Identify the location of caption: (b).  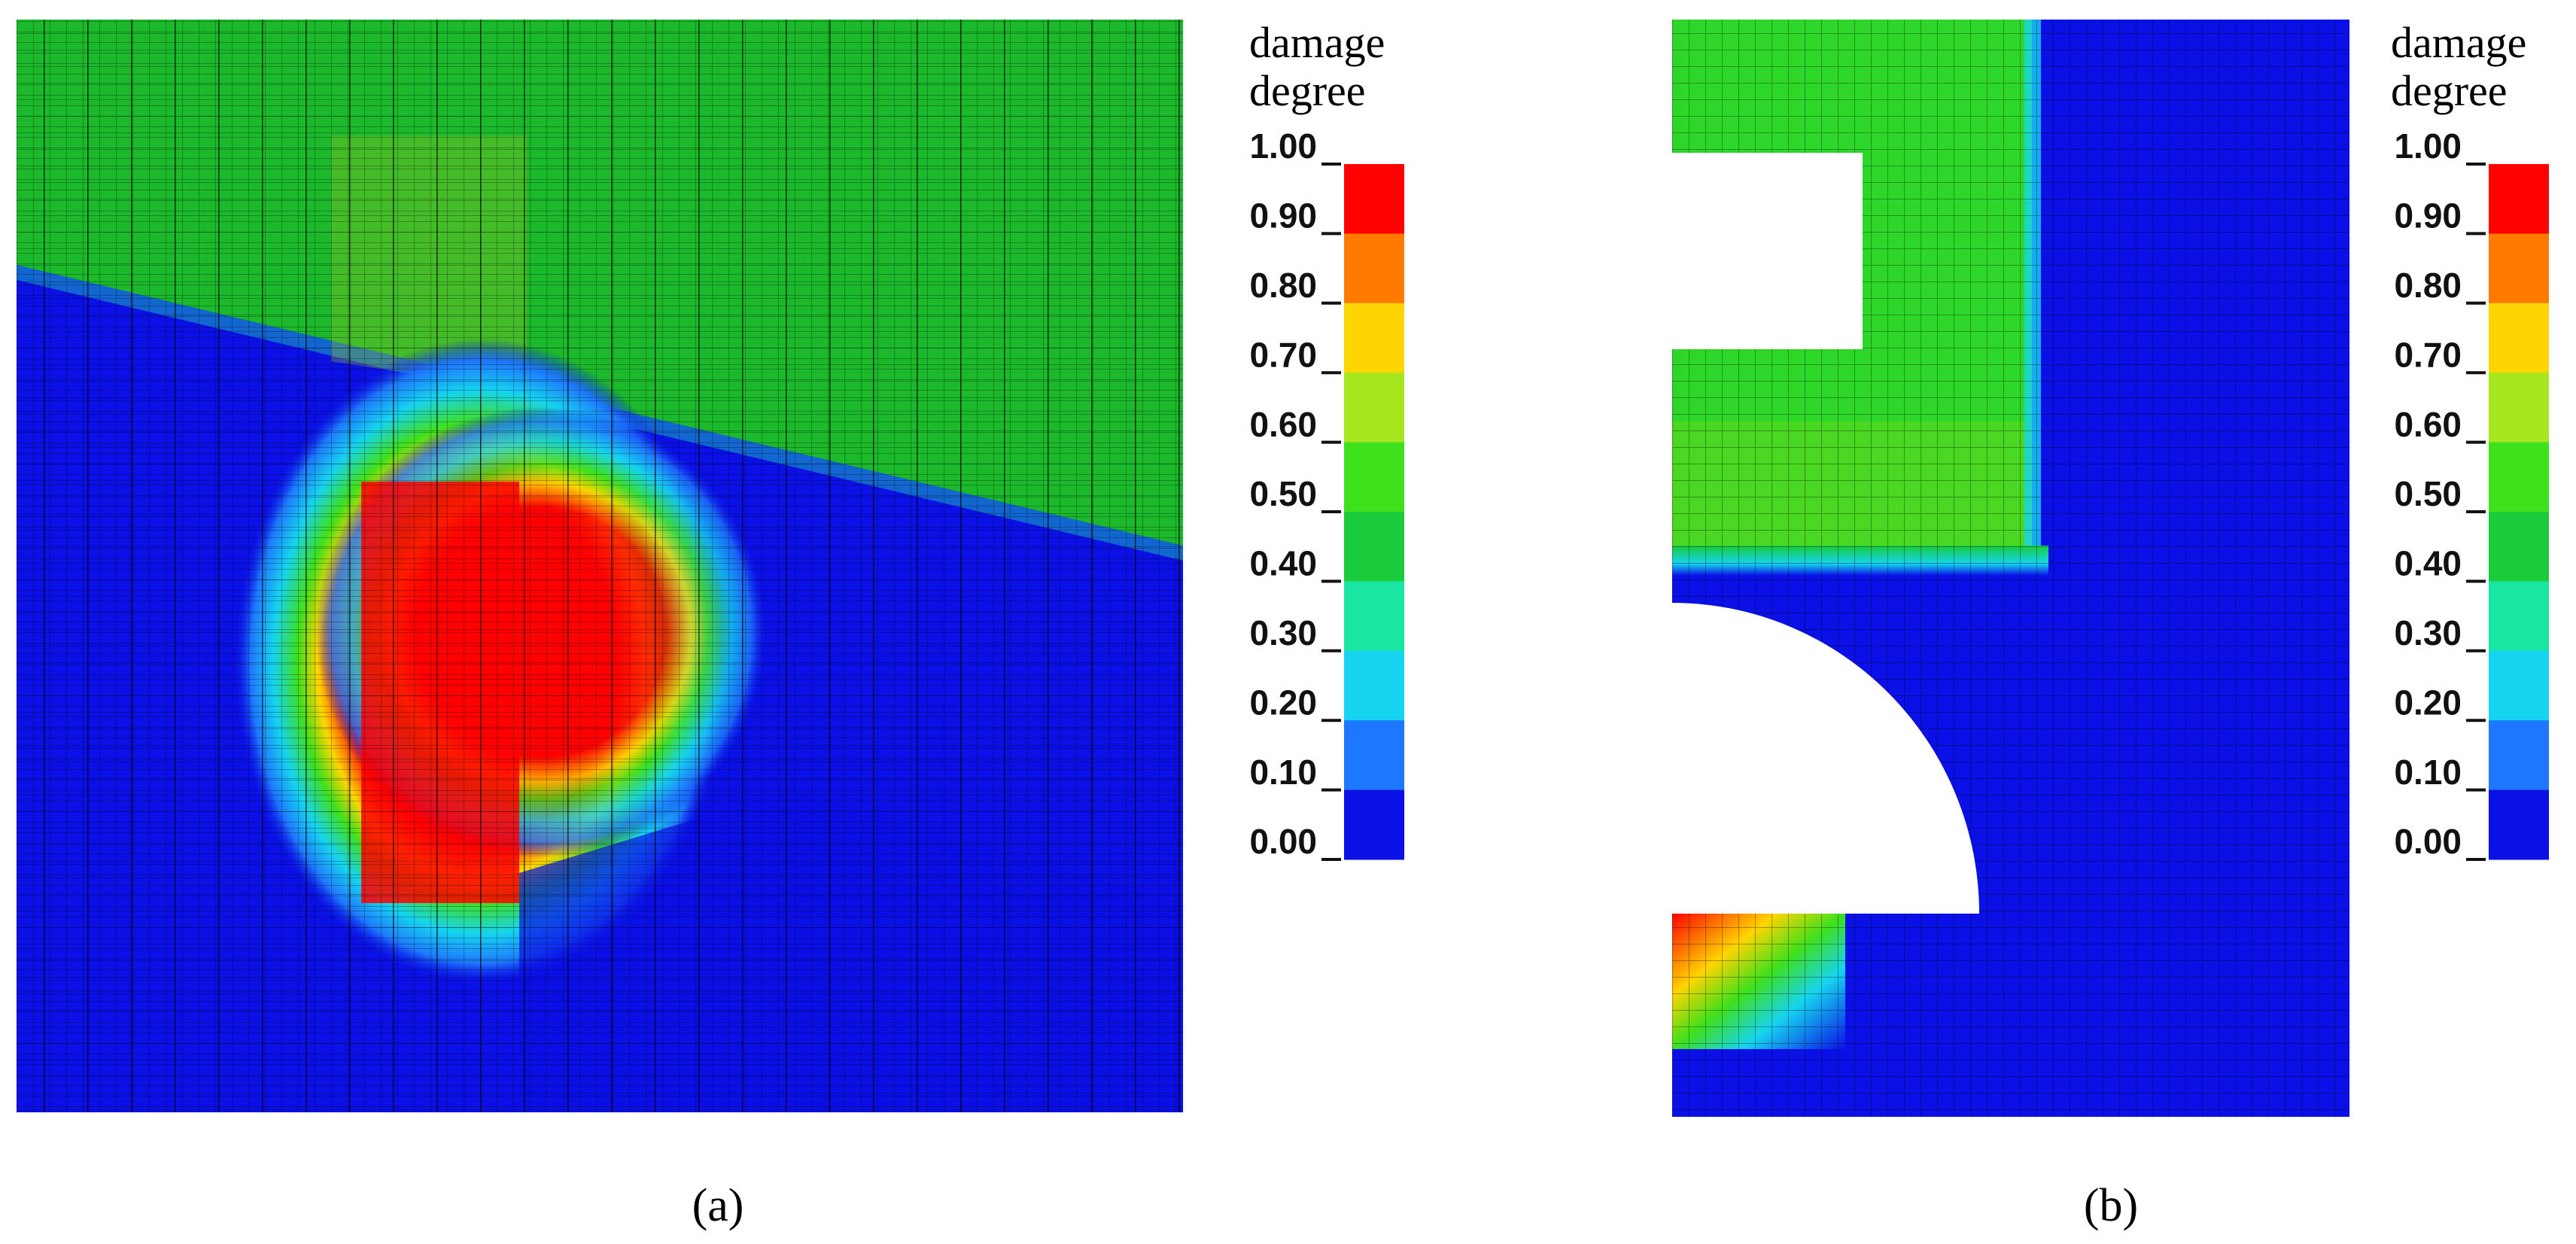
(2111, 1205).